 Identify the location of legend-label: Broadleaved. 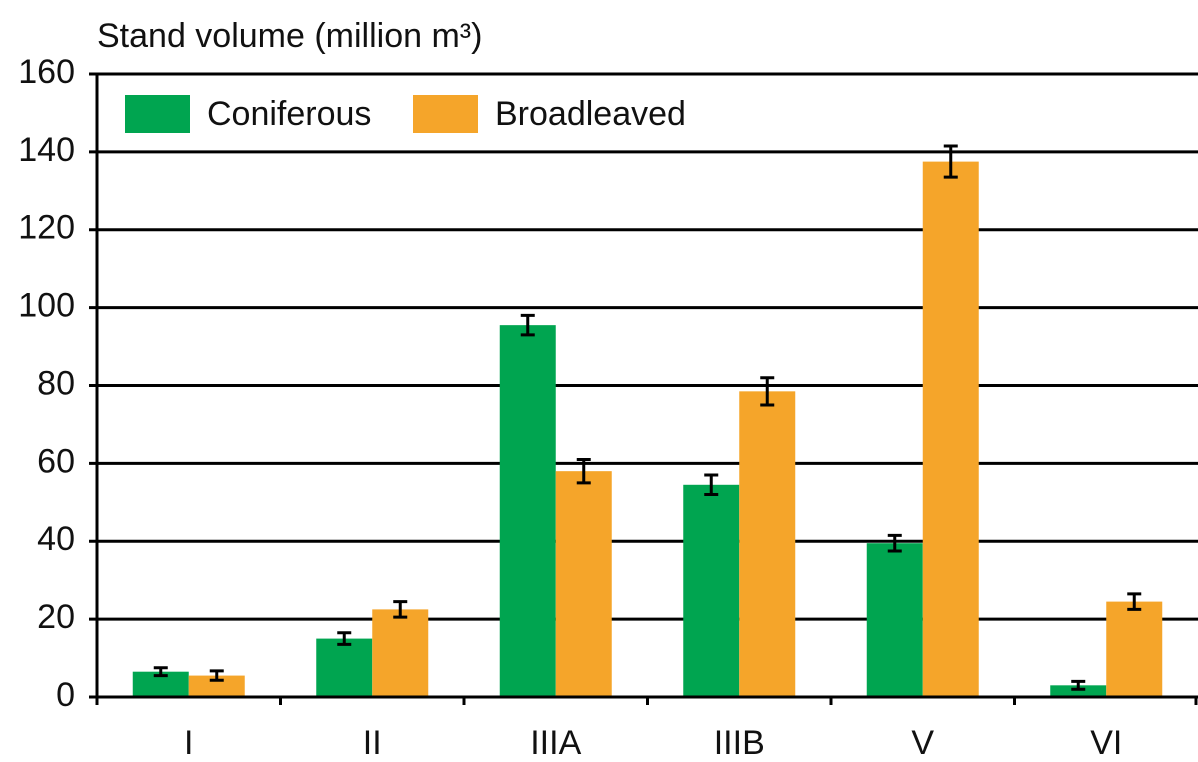
(590, 114).